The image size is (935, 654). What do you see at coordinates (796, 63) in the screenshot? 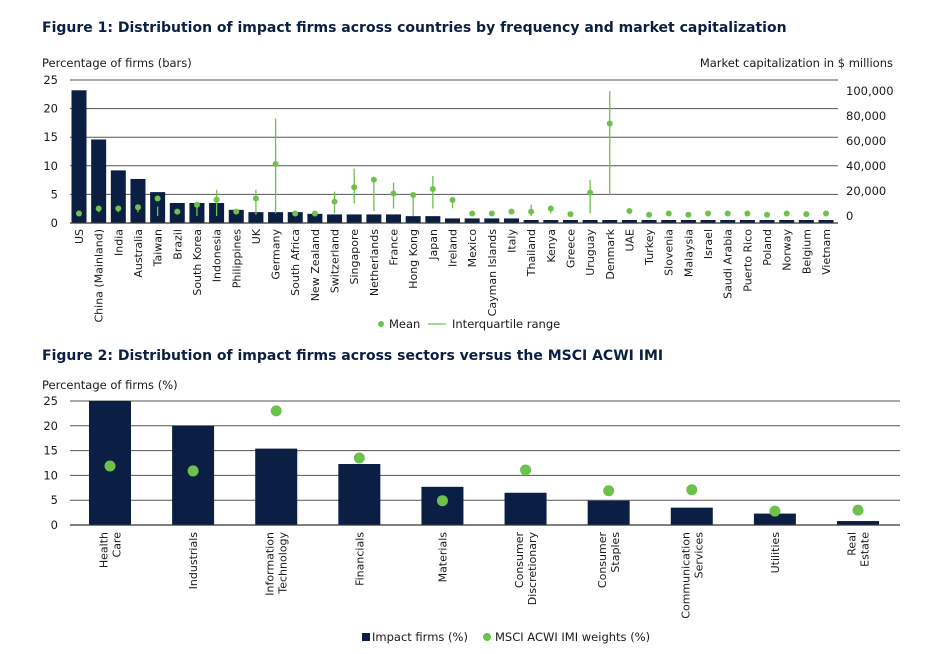
I see `y2-axis-label: Market capitalization in $ millions` at bounding box center [796, 63].